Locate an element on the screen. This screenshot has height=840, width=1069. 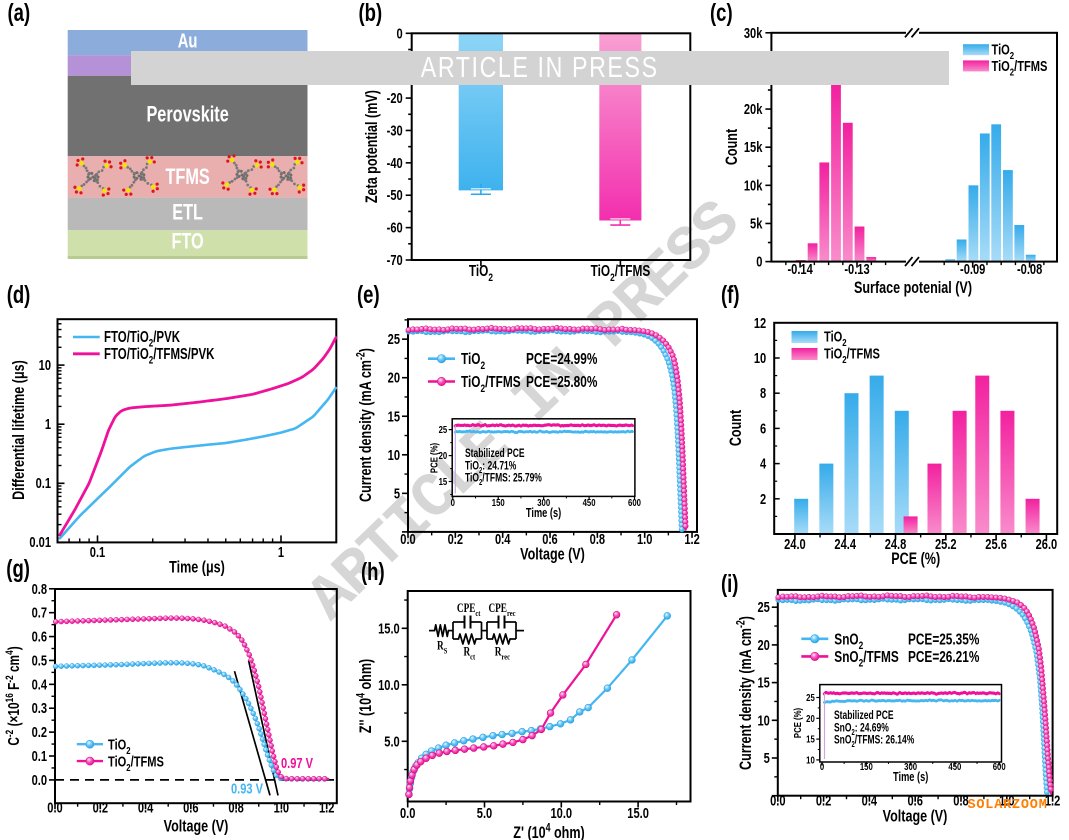
svg-text: -20 is located at coordinates (395, 97).